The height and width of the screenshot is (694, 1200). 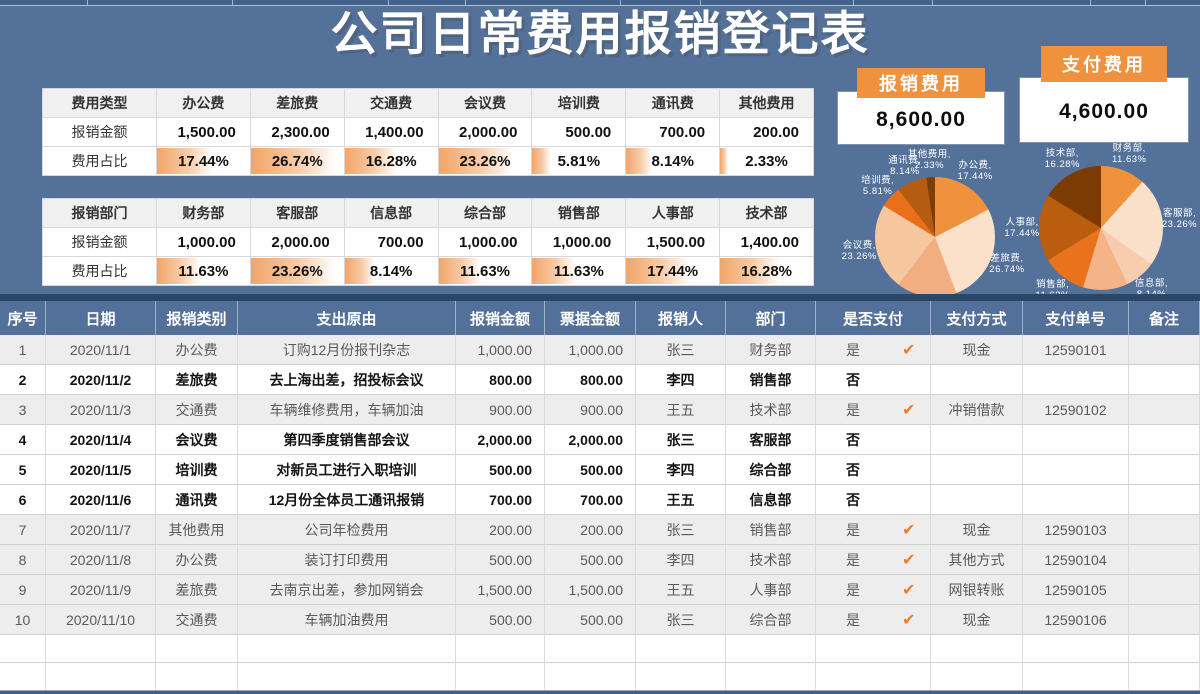 I want to click on cell-method-row9: 网银转账, so click(x=977, y=590).